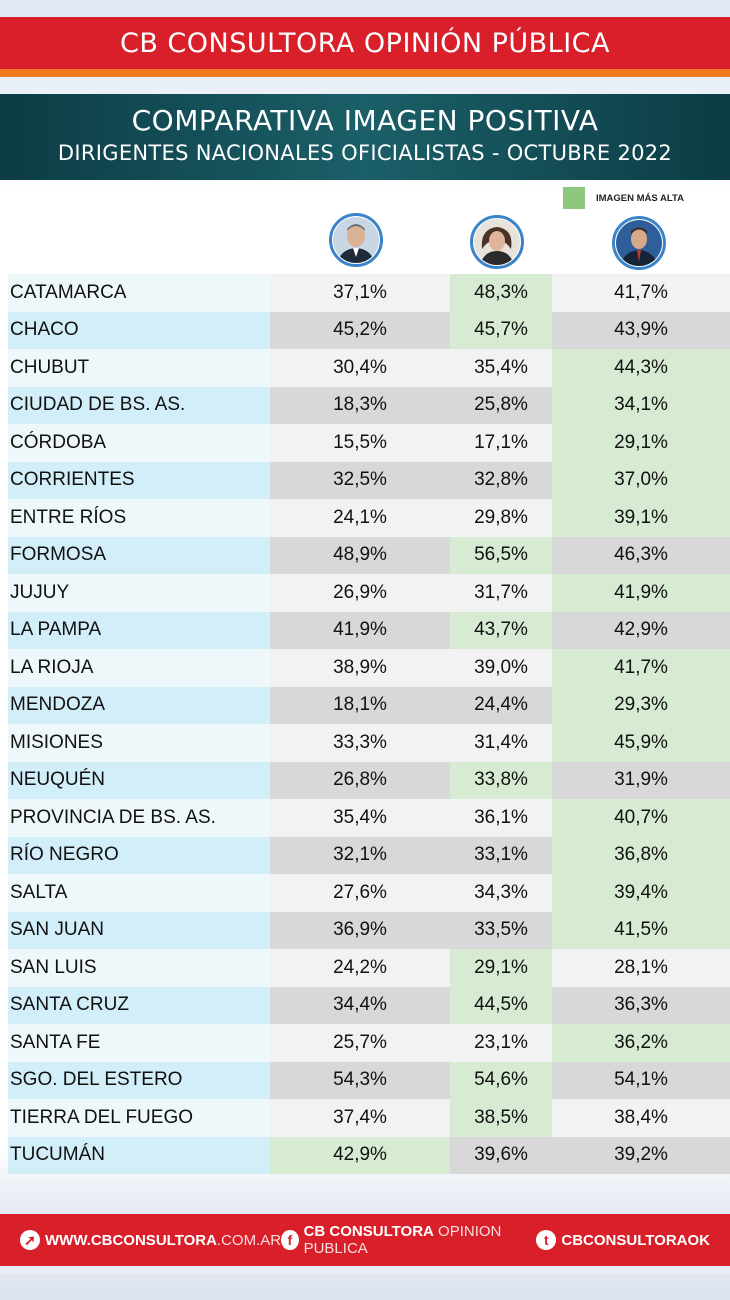 This screenshot has height=1300, width=730. What do you see at coordinates (360, 855) in the screenshot?
I see `value-cell-1: 32,1%` at bounding box center [360, 855].